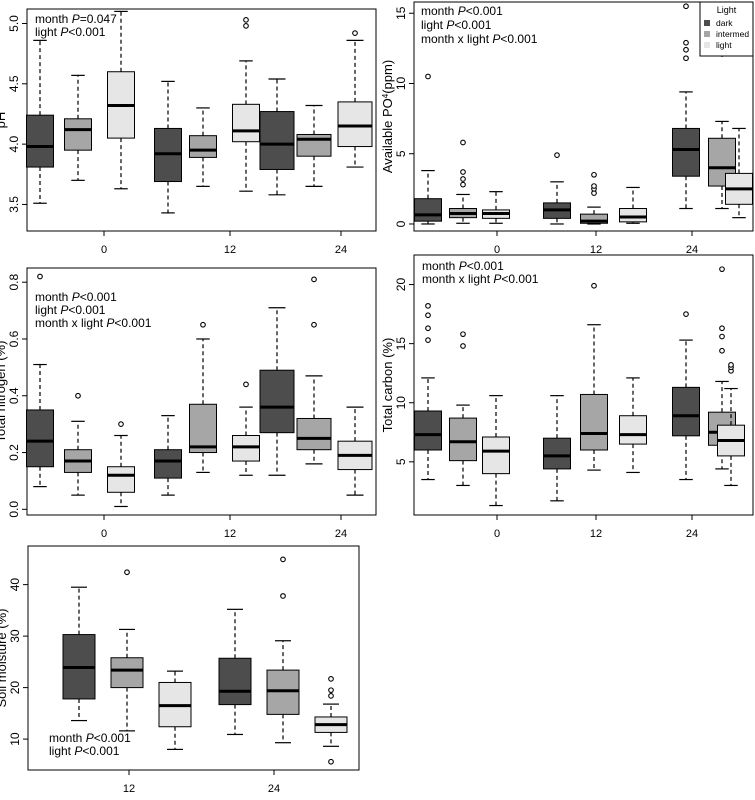  I want to click on y-tick-label: 4.5, so click(14, 83).